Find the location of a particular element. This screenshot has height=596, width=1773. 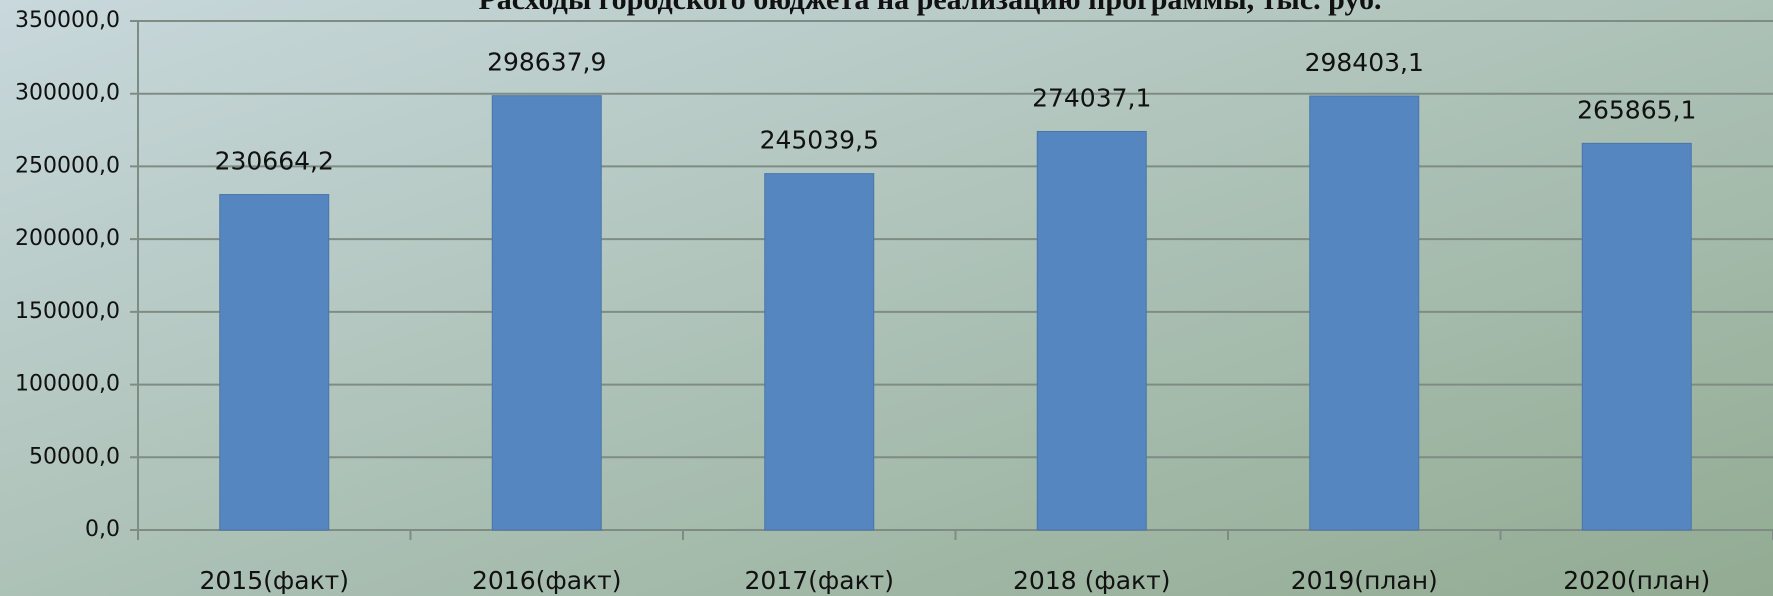

y-tick-label: 50000,0 is located at coordinates (74, 456).